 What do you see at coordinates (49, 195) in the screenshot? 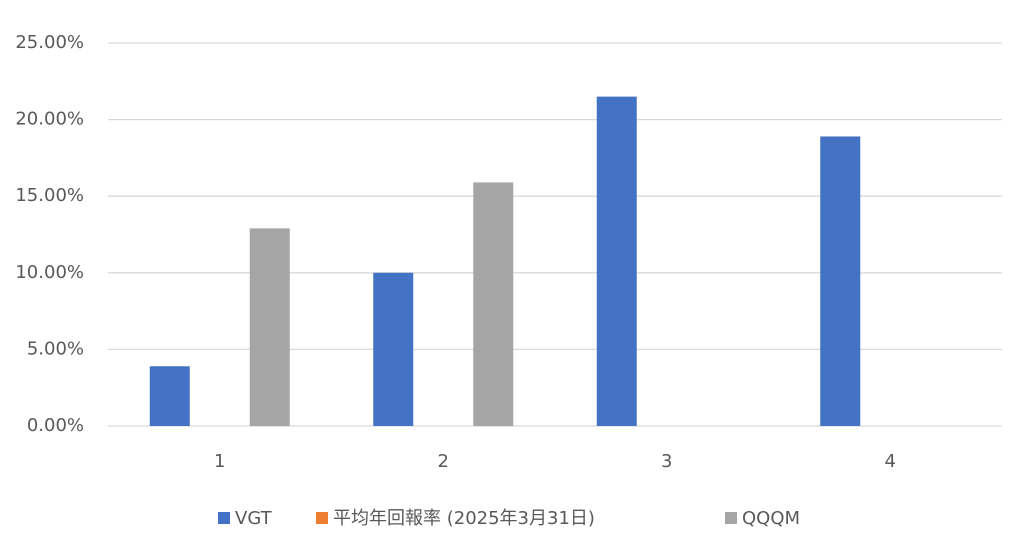
I see `y-tick-label: 15.00%` at bounding box center [49, 195].